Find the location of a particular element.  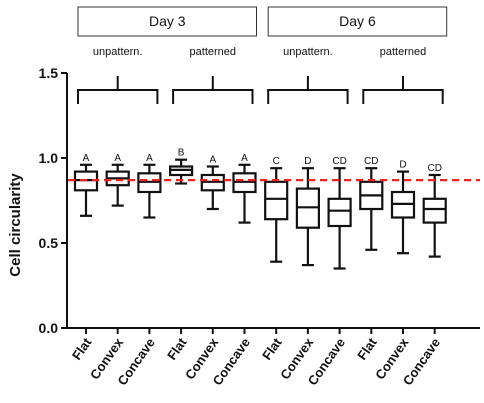

significance-letter: C is located at coordinates (276, 161).